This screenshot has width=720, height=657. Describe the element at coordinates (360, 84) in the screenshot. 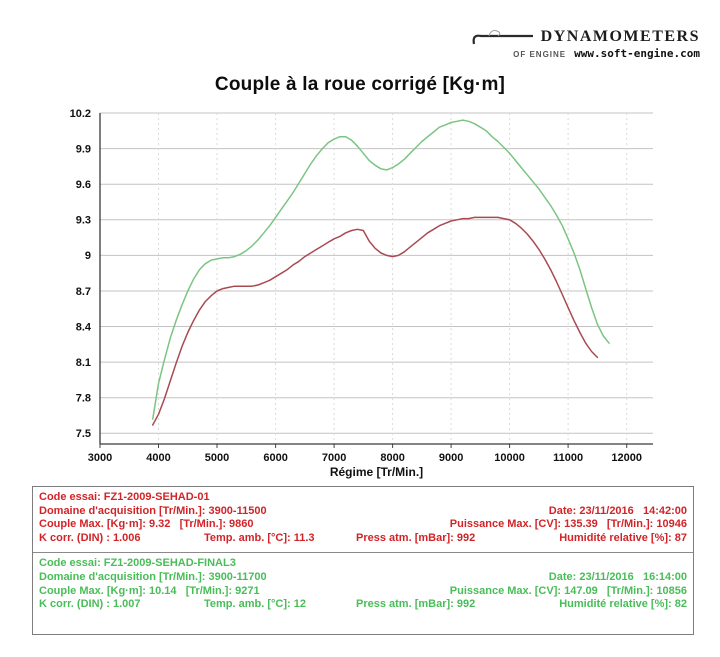

I see `chart-title: Couple à la roue corrigé [Kg·m]` at that location.